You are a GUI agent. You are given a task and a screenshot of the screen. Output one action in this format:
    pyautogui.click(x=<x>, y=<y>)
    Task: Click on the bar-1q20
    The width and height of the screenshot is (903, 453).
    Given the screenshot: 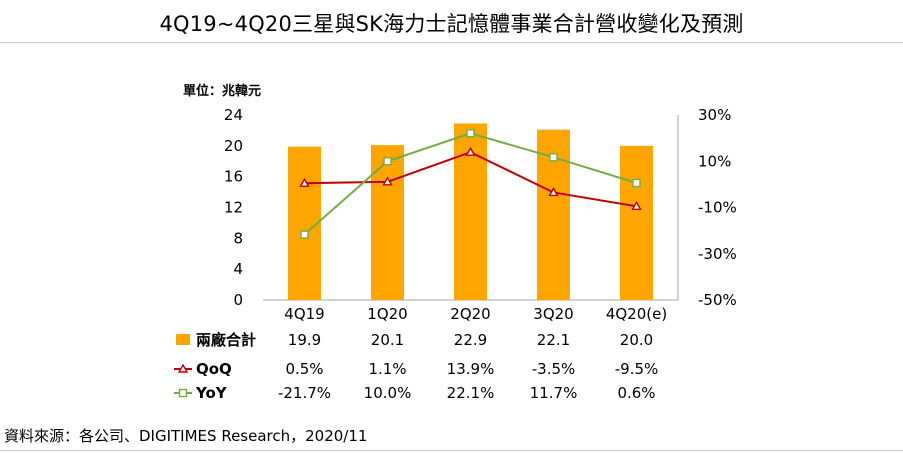 What is the action you would take?
    pyautogui.click(x=387, y=222)
    